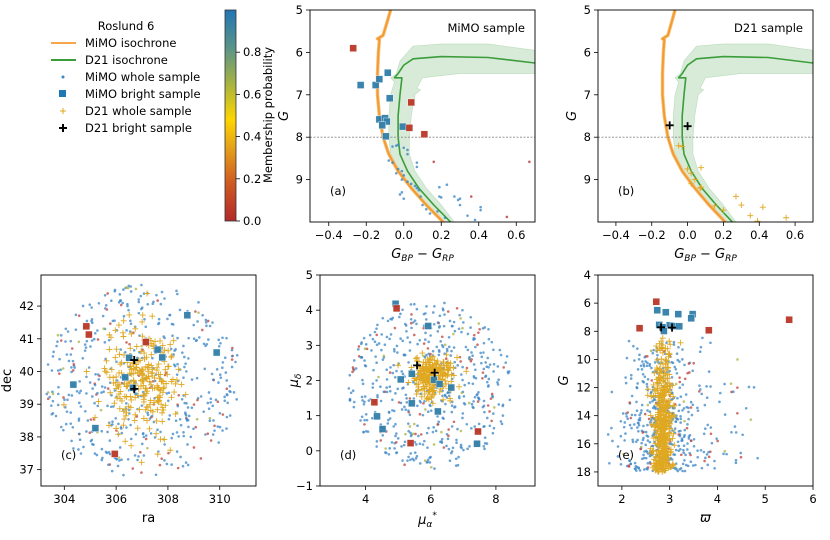  Describe the element at coordinates (812, 499) in the screenshot. I see `x-tick-label: 6` at that location.